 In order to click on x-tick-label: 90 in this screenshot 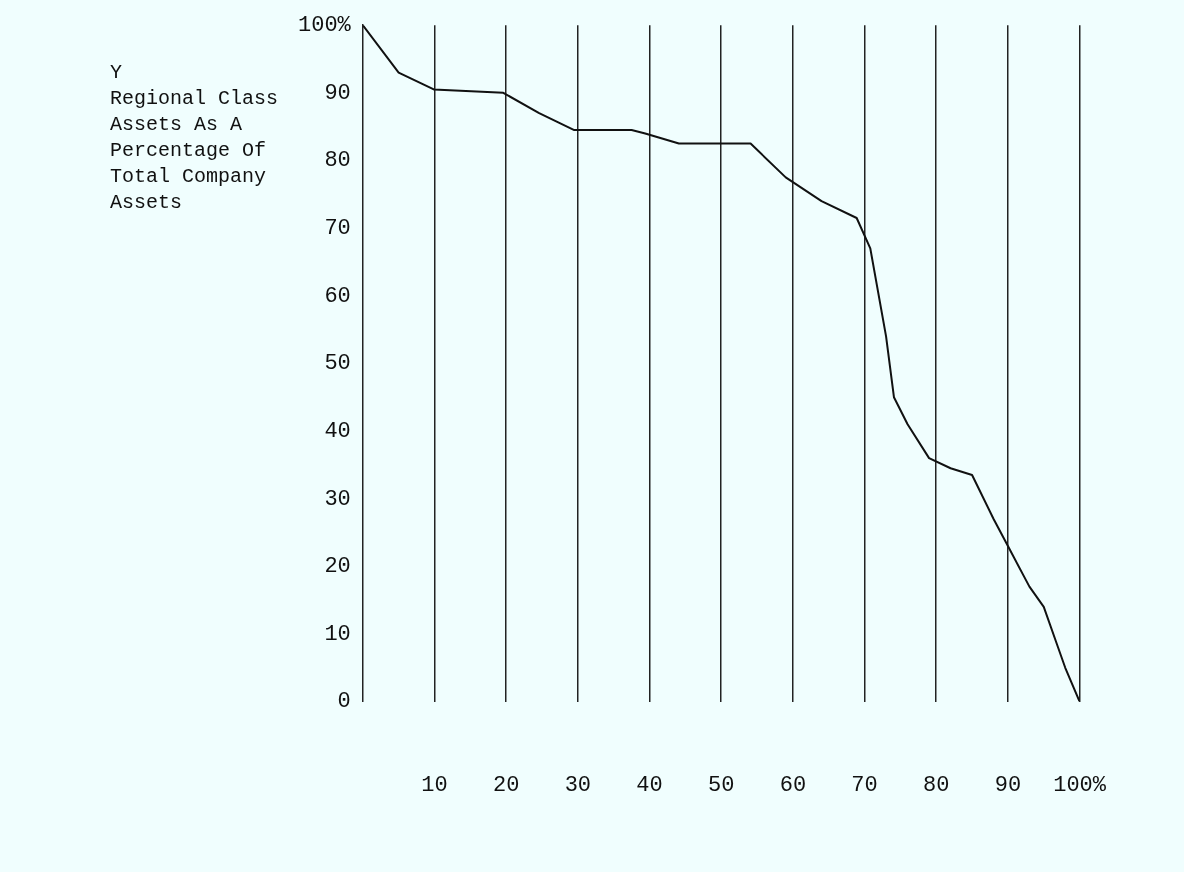, I will do `click(1008, 785)`.